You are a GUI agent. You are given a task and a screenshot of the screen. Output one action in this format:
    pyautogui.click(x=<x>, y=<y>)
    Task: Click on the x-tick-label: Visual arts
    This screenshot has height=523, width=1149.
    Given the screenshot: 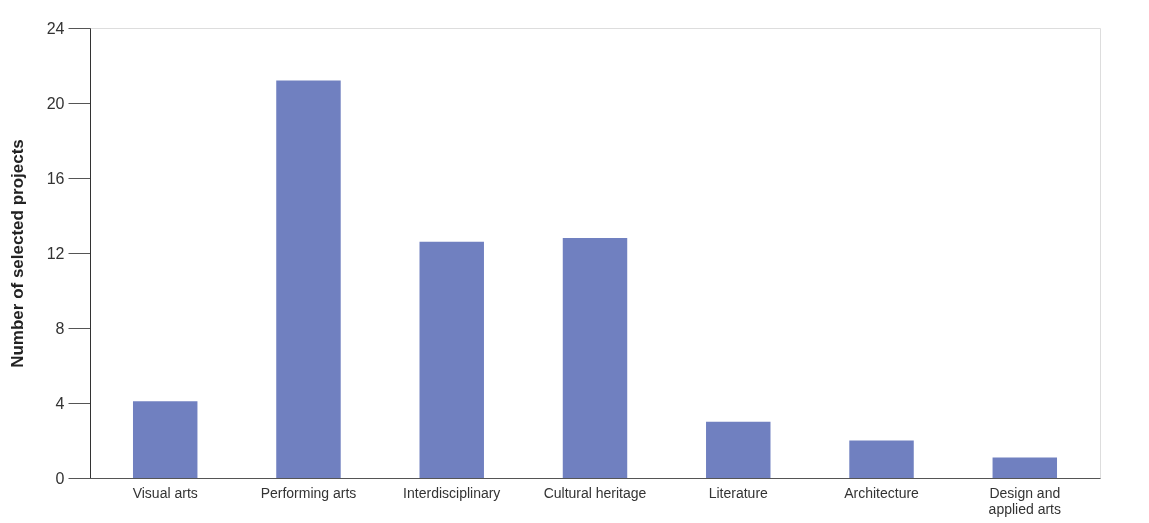 What is the action you would take?
    pyautogui.click(x=165, y=492)
    